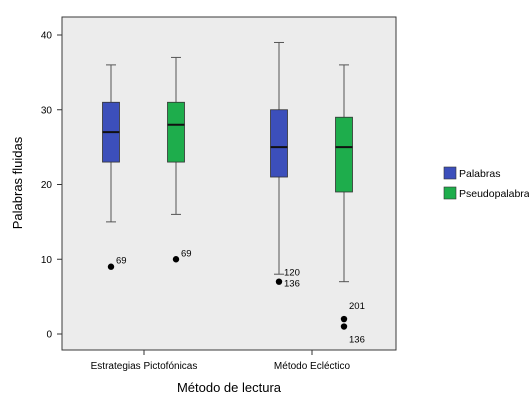 Image resolution: width=529 pixels, height=416 pixels. I want to click on box-pseudopalabras-2: 201 136, so click(350, 205).